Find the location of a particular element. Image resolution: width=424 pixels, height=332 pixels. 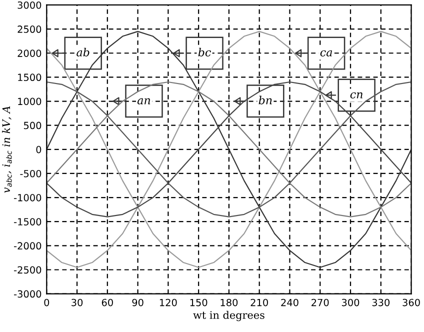

y-tick-label: 2000 is located at coordinates (30, 53).